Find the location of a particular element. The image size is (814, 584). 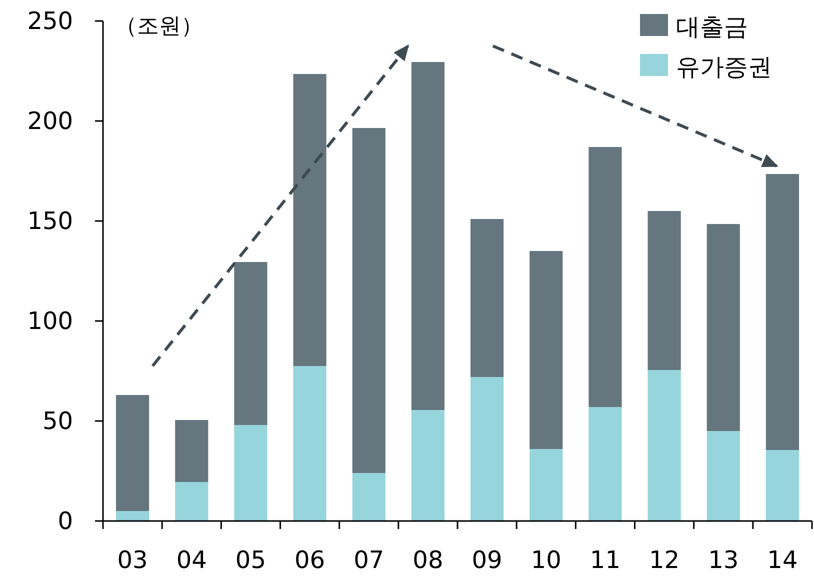

y-tick-label: 150 is located at coordinates (50, 221).